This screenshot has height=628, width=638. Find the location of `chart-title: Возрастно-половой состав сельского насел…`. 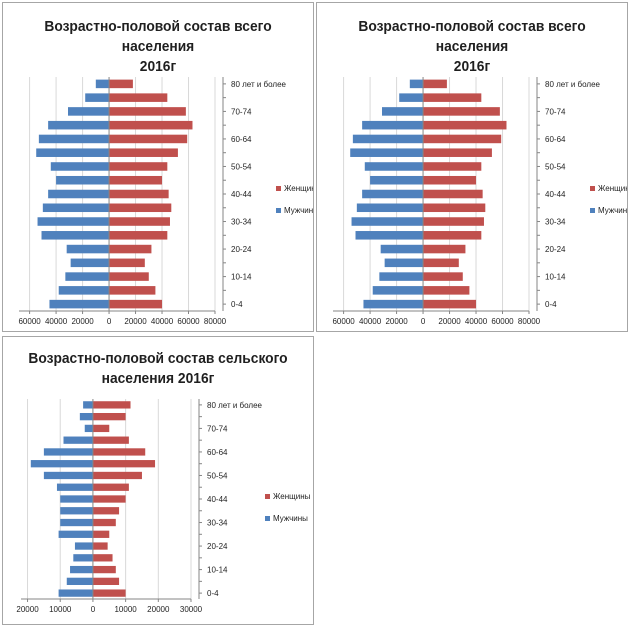

chart-title: Возрастно-половой состав сельского насел… is located at coordinates (157, 369).